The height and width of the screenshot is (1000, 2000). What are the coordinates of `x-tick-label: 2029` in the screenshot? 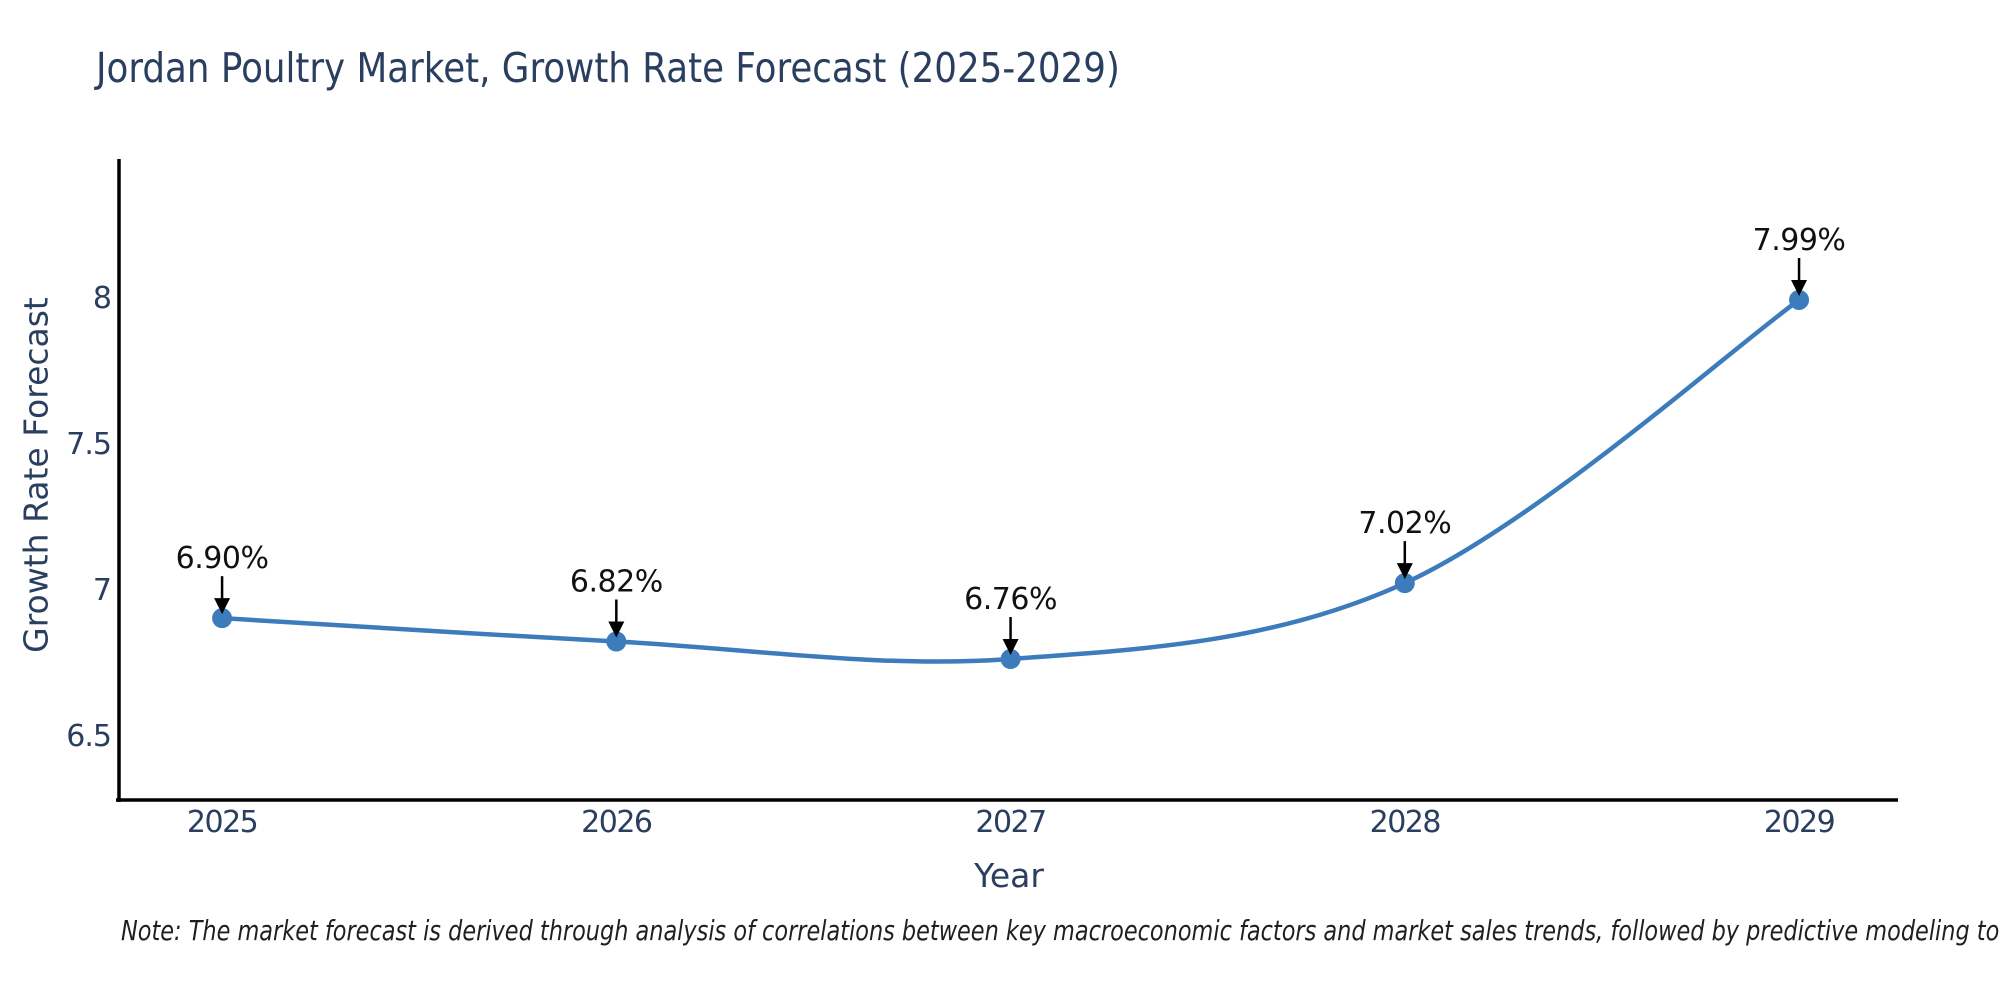 It's located at (1799, 822).